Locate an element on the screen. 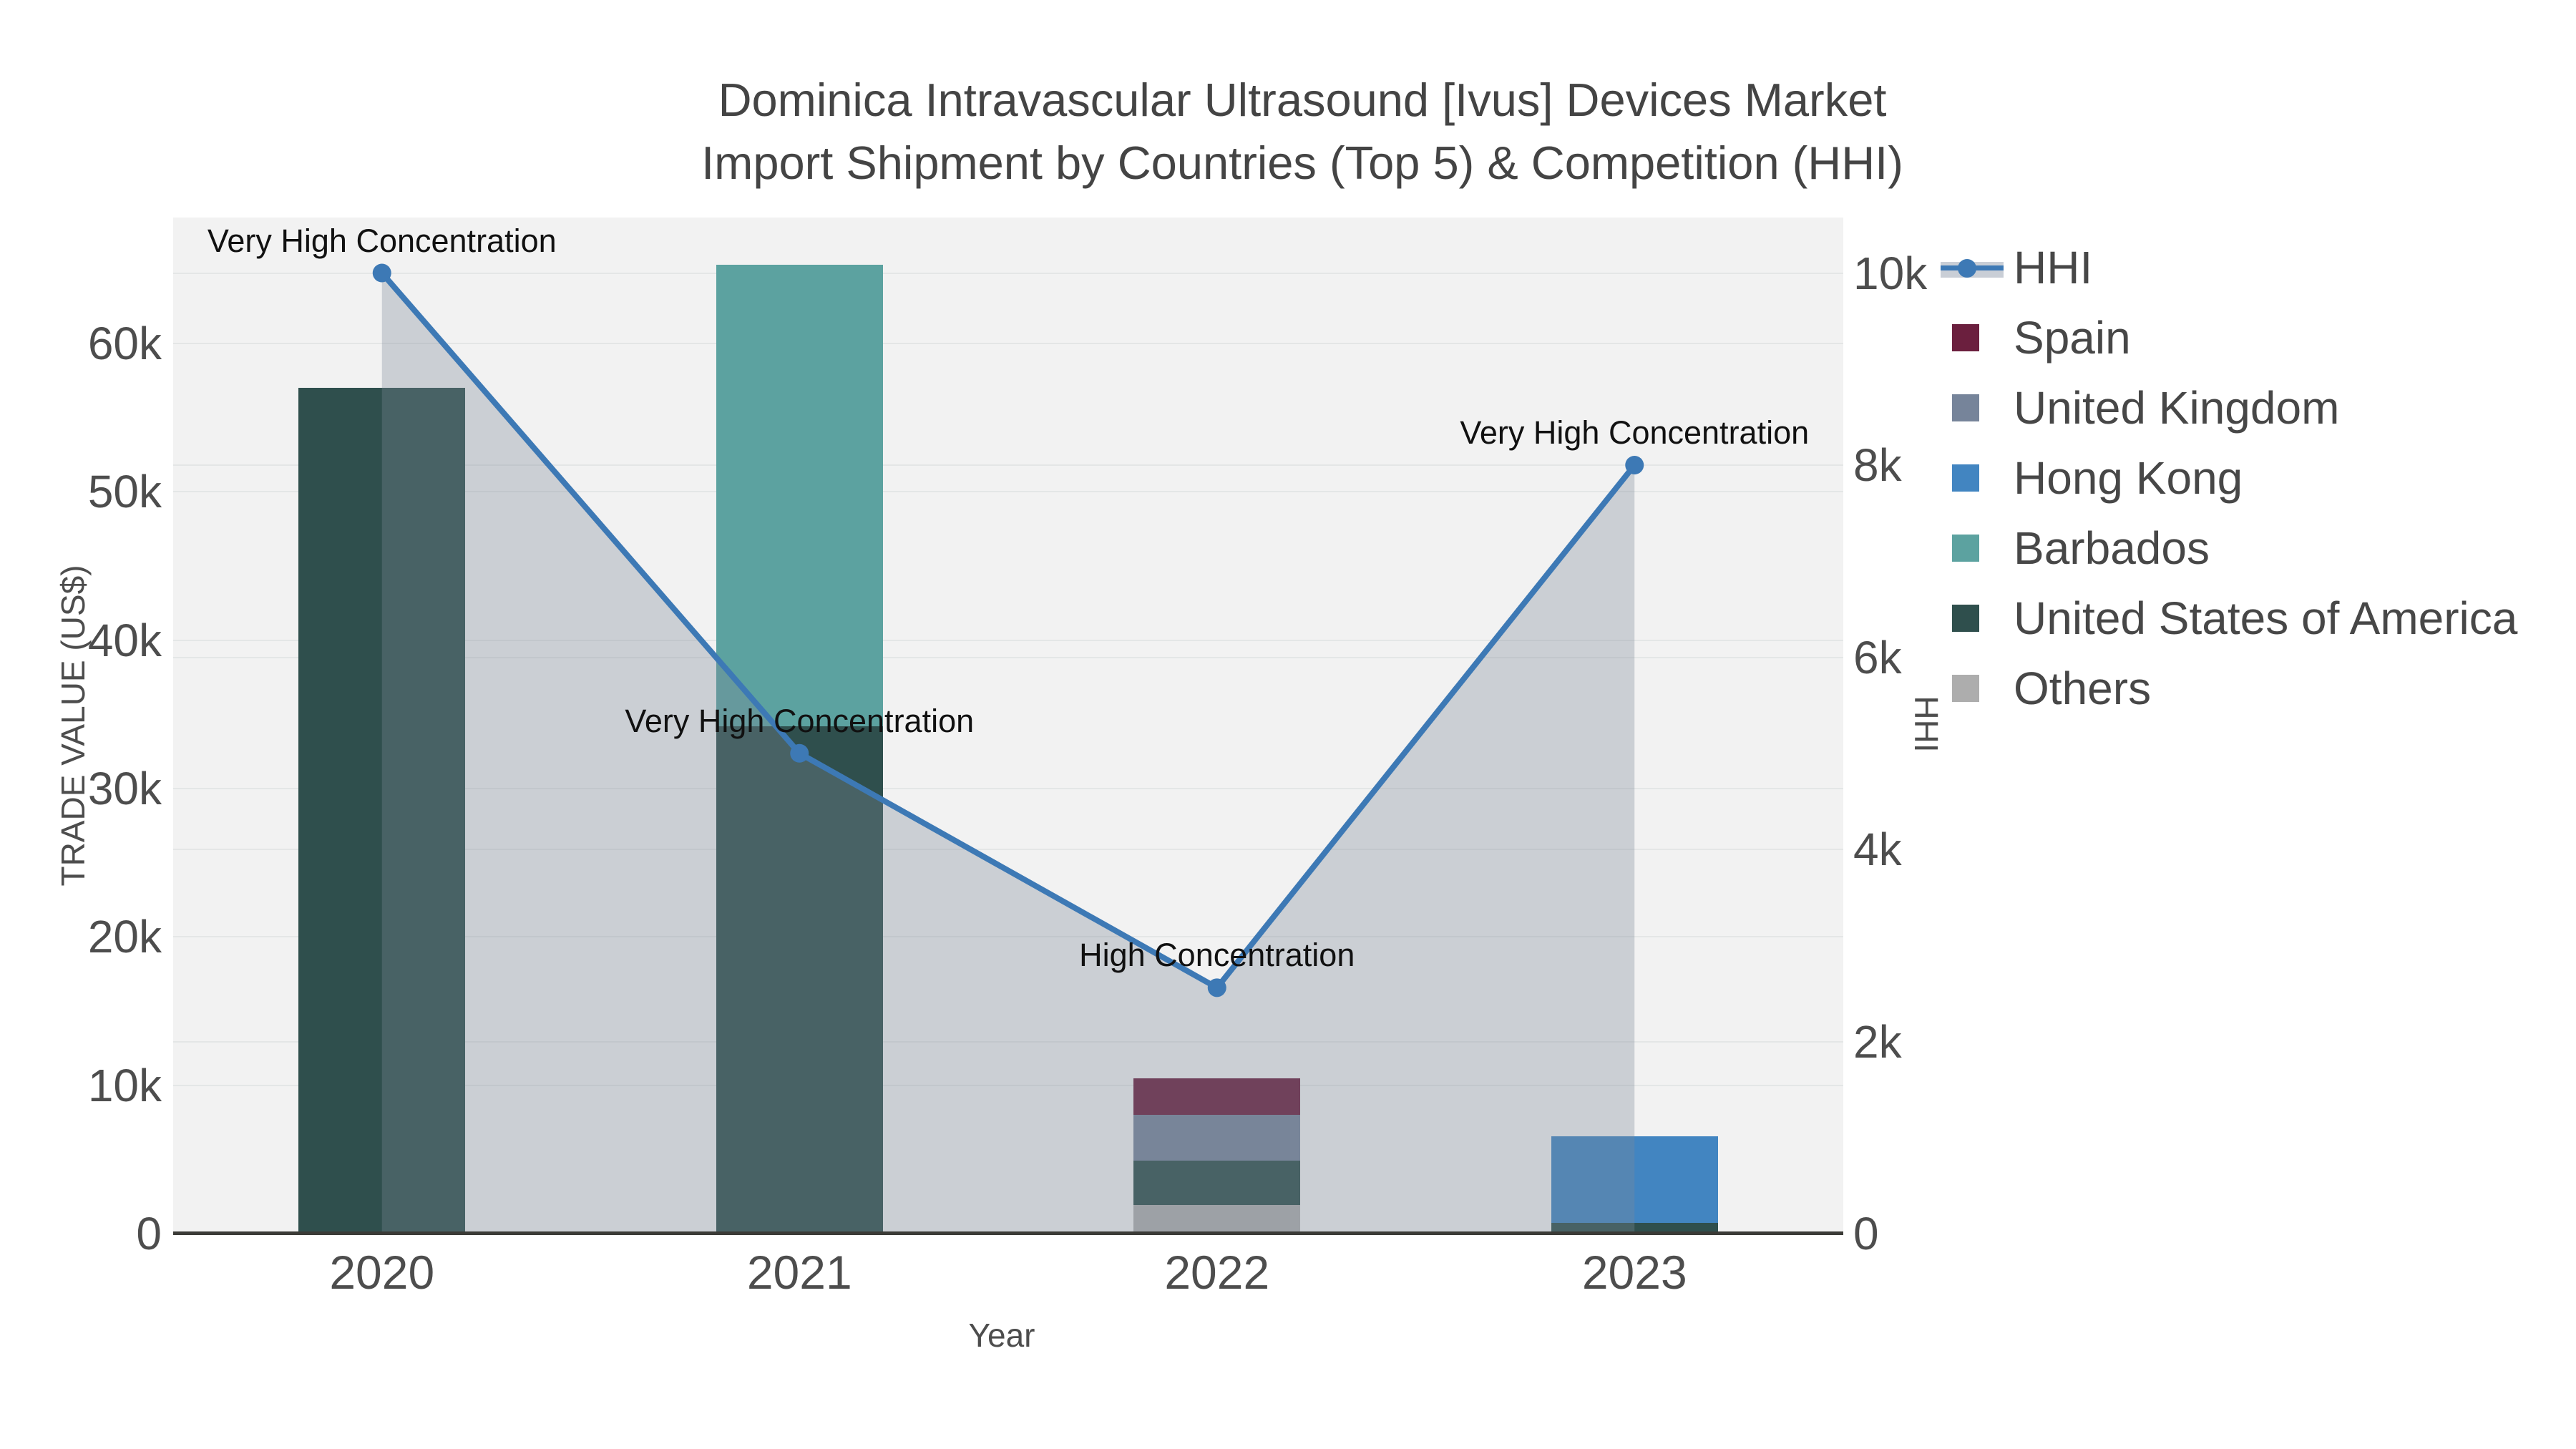 This screenshot has width=2576, height=1449. legend-label: United Kingdom is located at coordinates (2177, 408).